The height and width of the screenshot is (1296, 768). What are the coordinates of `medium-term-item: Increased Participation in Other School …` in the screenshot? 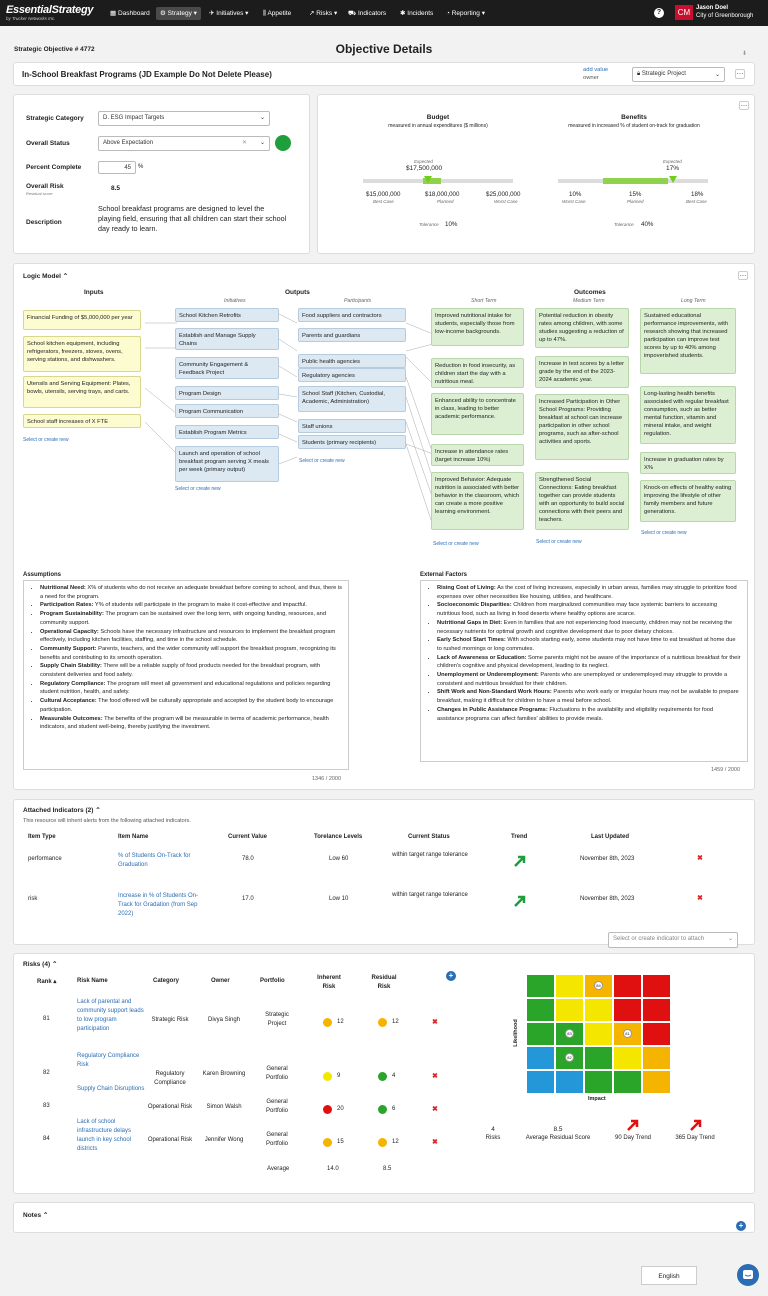 It's located at (582, 427).